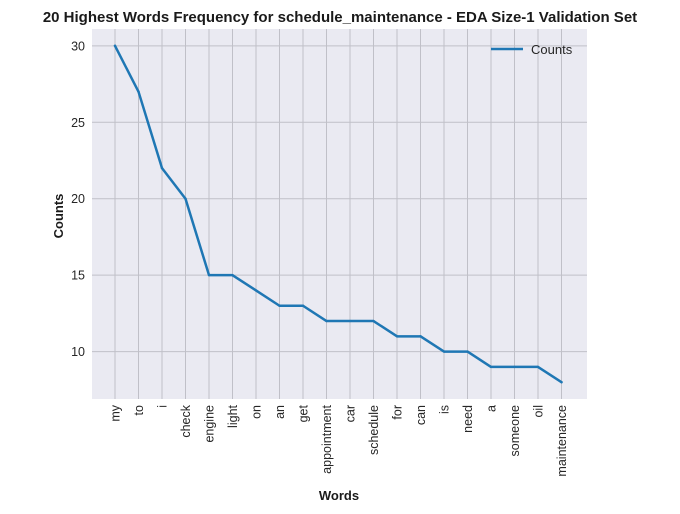 The height and width of the screenshot is (514, 680). What do you see at coordinates (468, 419) in the screenshot?
I see `x-tick-label: need` at bounding box center [468, 419].